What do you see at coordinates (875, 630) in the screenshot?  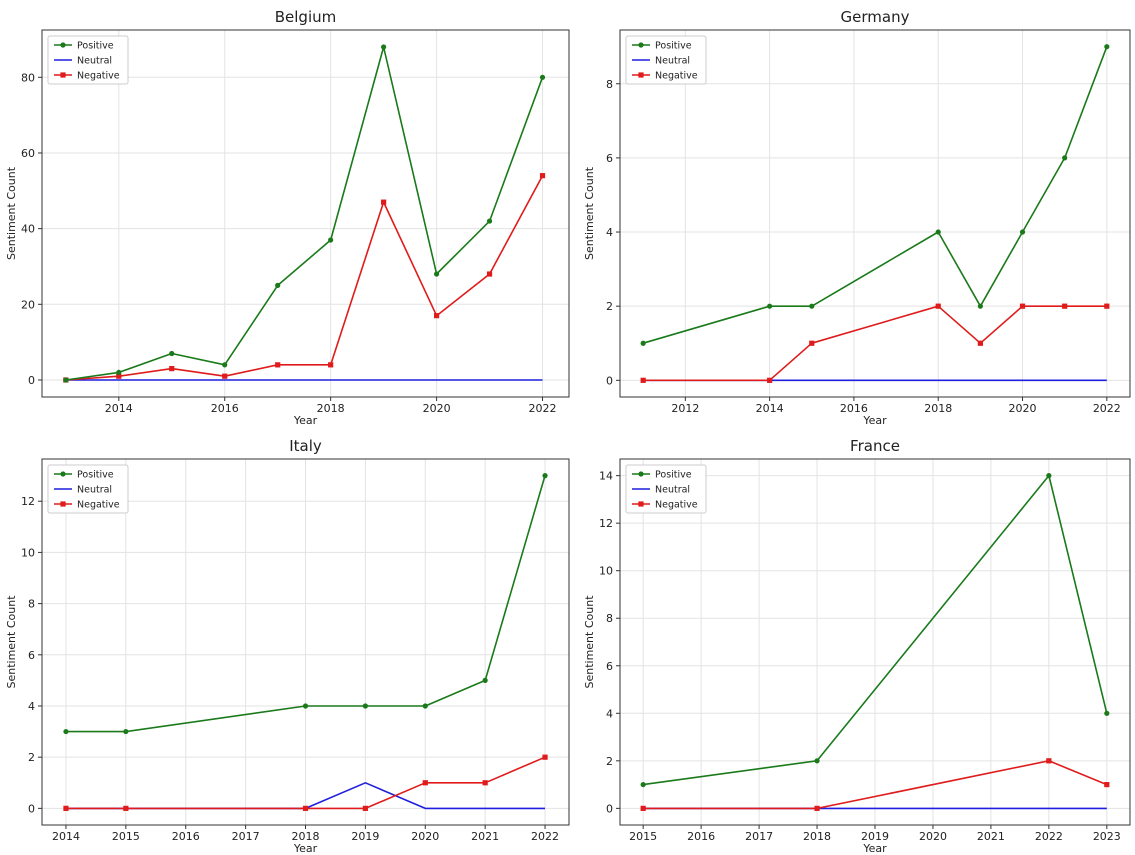 I see `series-line-positive` at bounding box center [875, 630].